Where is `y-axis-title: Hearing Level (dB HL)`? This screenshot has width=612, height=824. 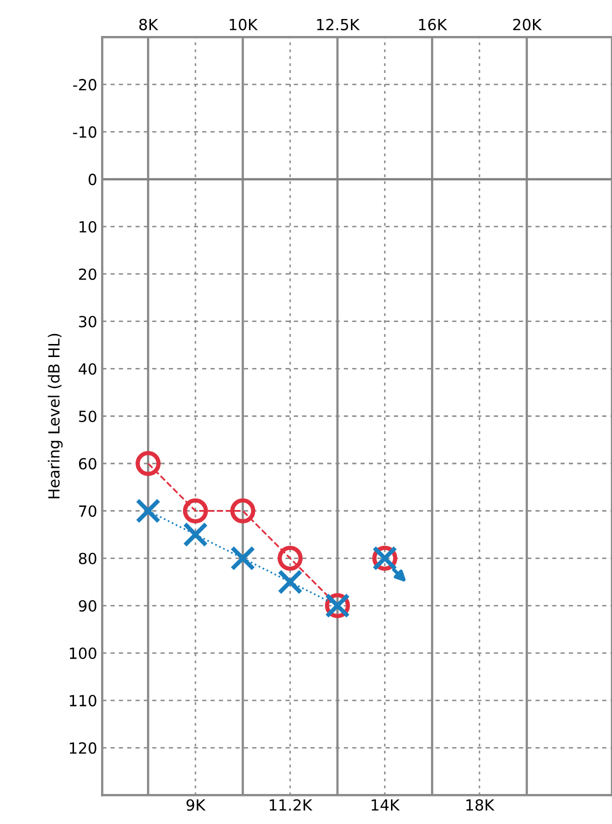 y-axis-title: Hearing Level (dB HL) is located at coordinates (55, 416).